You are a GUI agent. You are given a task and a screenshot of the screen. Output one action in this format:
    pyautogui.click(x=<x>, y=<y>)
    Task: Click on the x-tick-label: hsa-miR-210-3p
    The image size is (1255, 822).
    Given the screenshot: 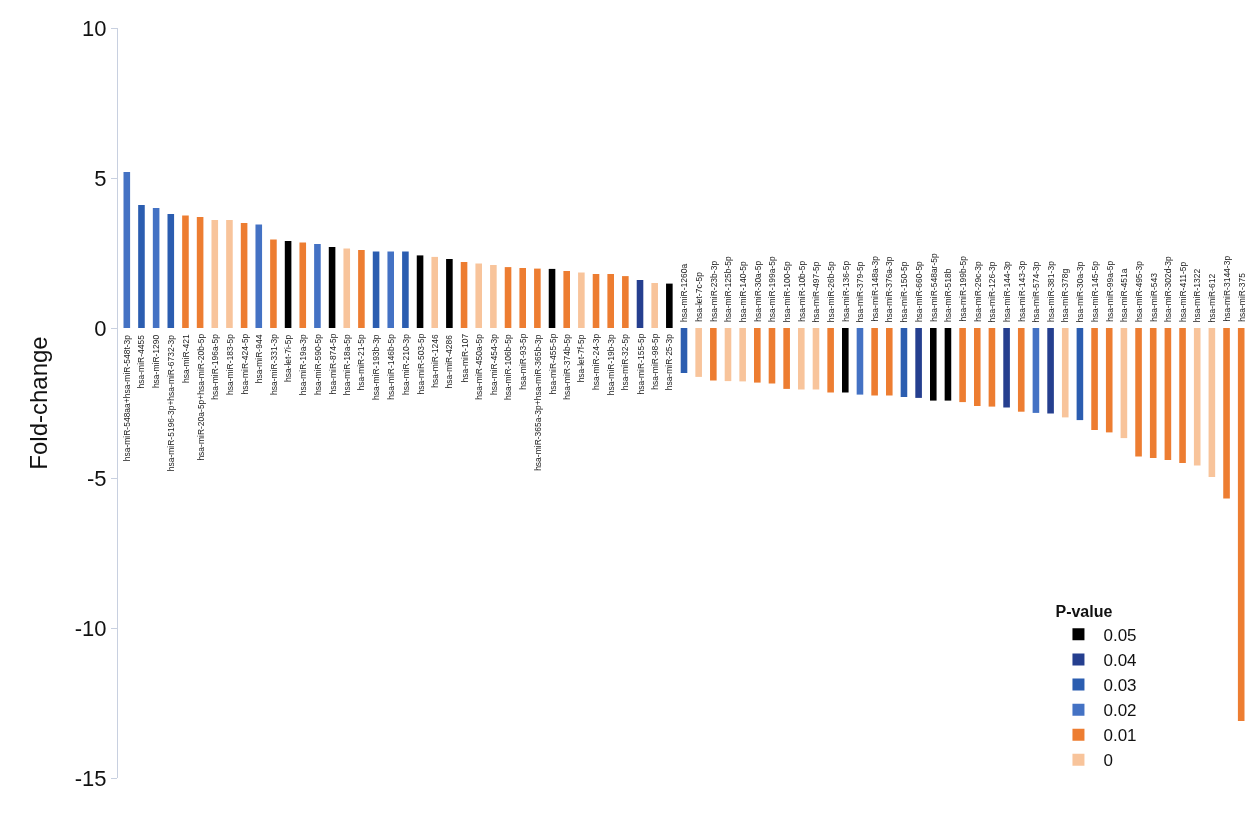 What is the action you would take?
    pyautogui.click(x=405, y=364)
    